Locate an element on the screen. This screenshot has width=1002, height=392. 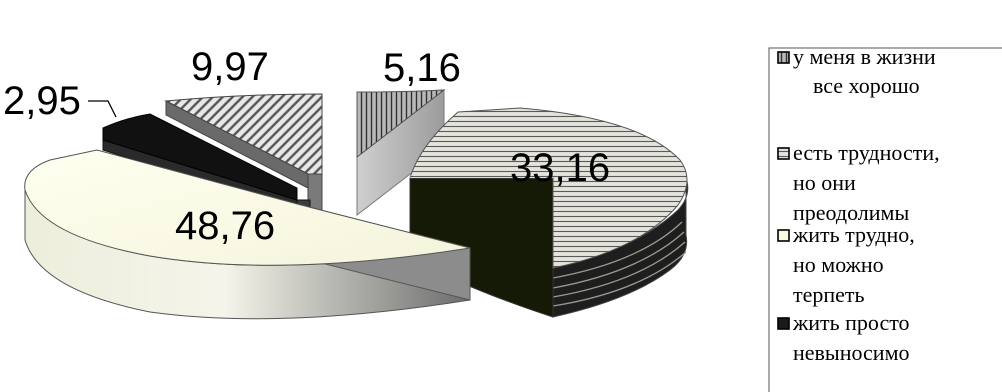
legend-item-3: жить трудно, но можно терпеть is located at coordinates (848, 264).